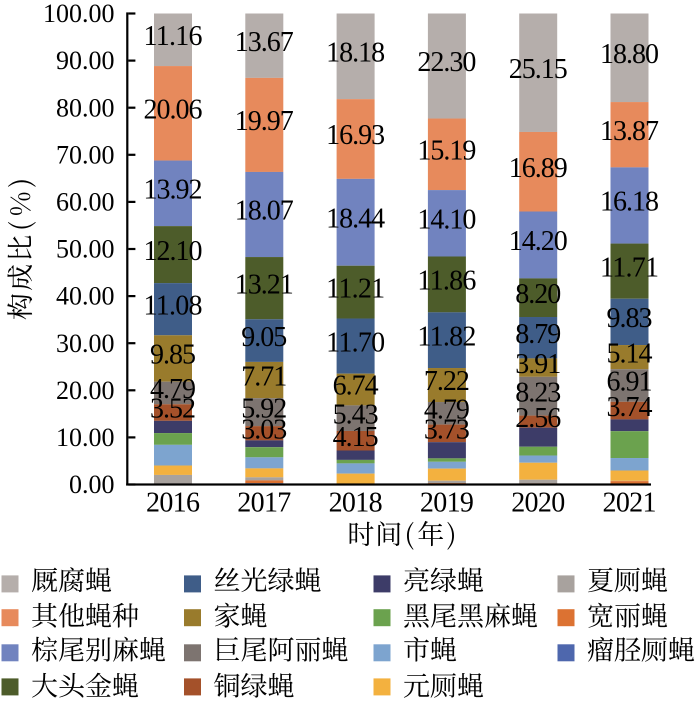  I want to click on svg-text: 25.15, so click(538, 69).